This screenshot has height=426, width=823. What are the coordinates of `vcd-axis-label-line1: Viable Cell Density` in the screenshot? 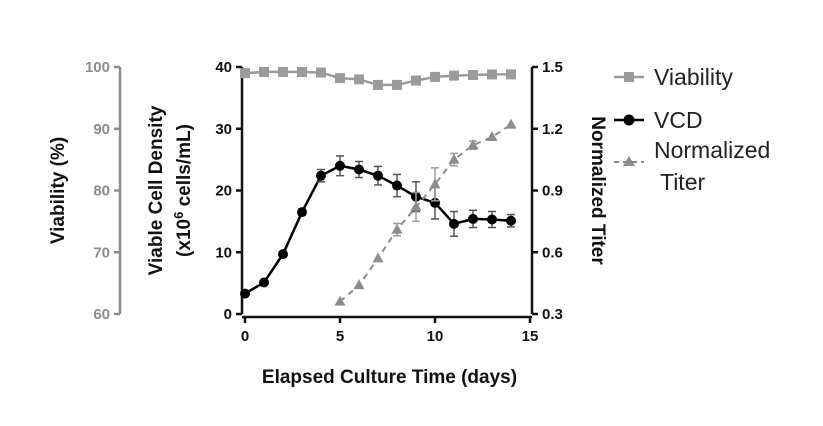 It's located at (156, 190).